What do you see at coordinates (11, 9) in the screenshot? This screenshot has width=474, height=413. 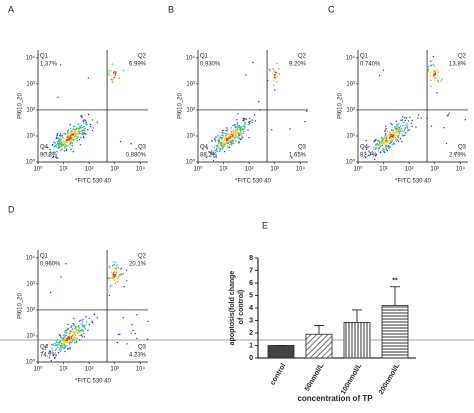 I see `panel-label: A` at bounding box center [11, 9].